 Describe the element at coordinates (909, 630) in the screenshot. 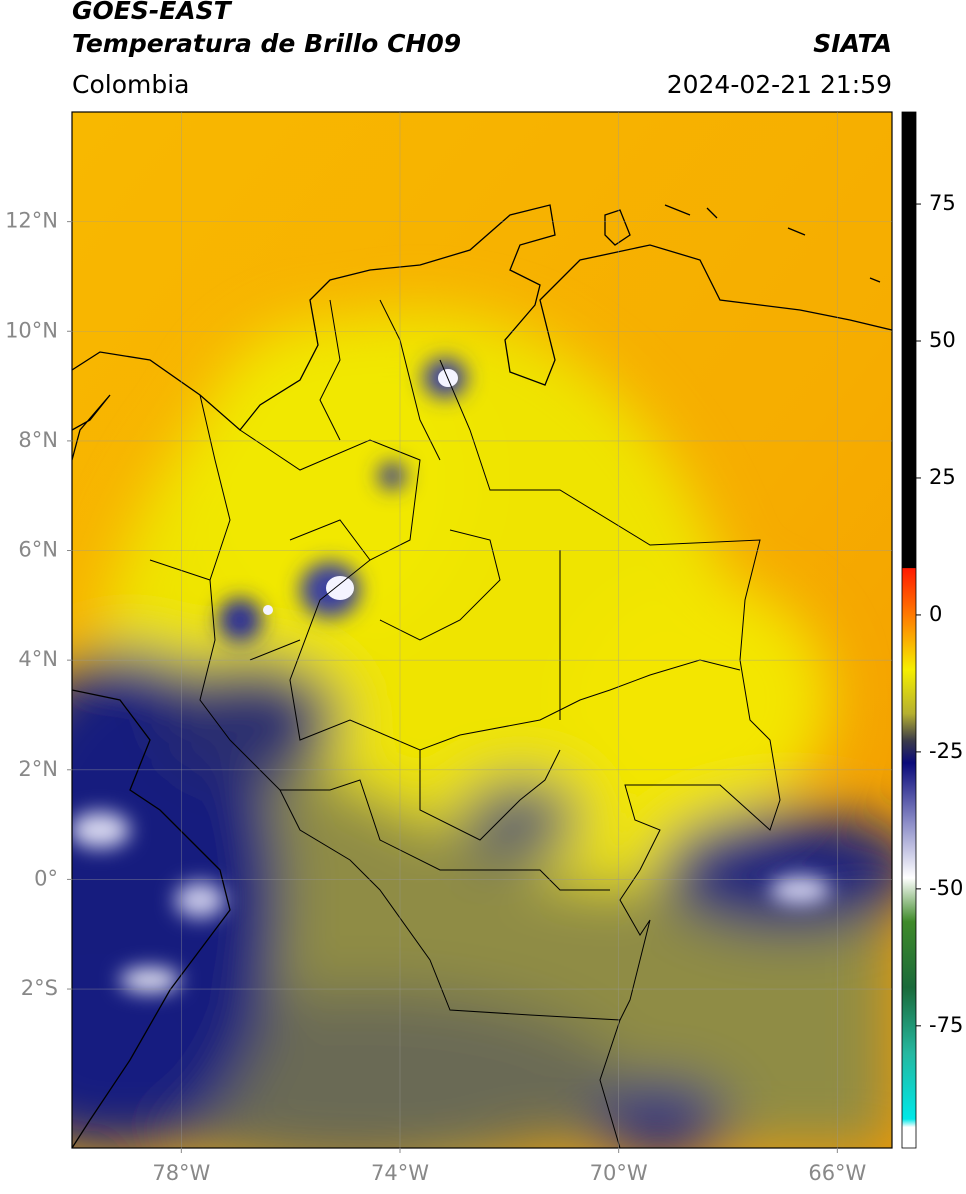

I see `colorbar` at that location.